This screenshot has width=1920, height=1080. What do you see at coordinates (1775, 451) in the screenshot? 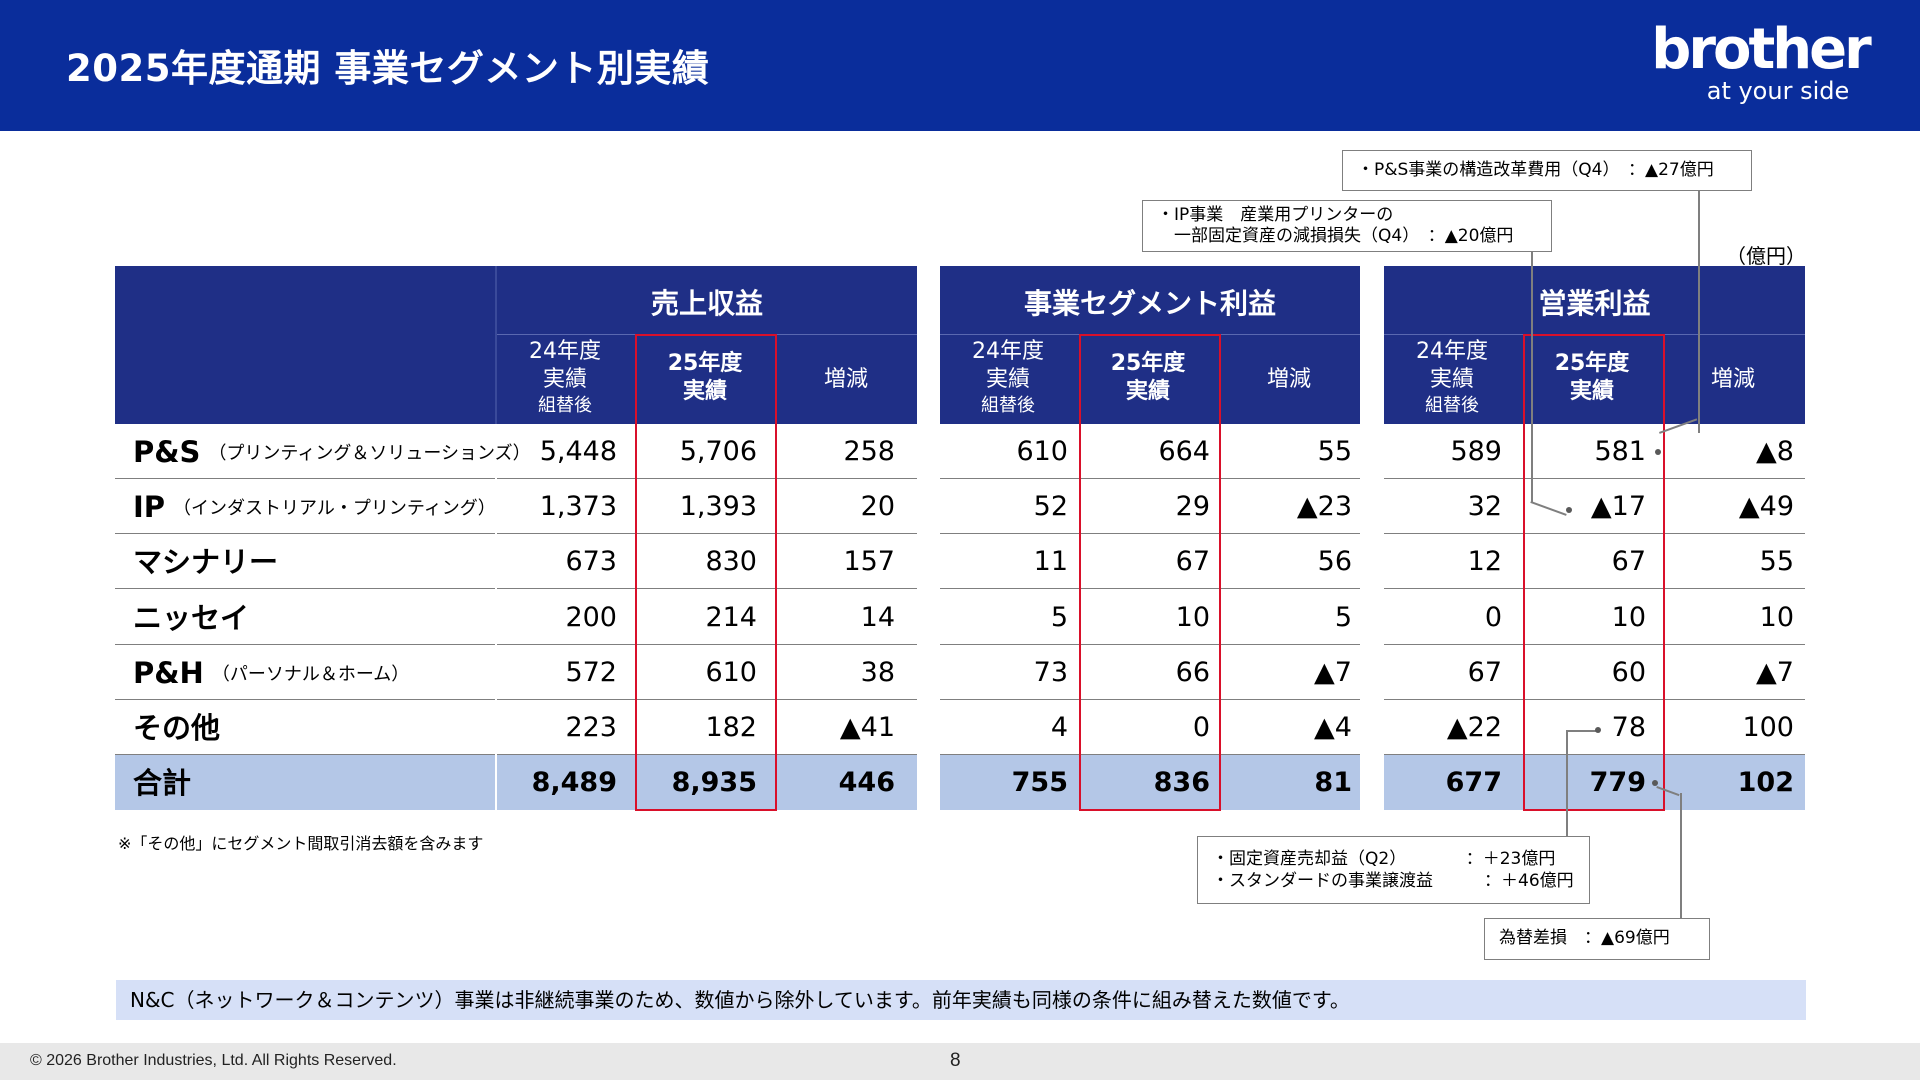
I see `operating-profit-diff-cell: ▲8` at bounding box center [1775, 451].